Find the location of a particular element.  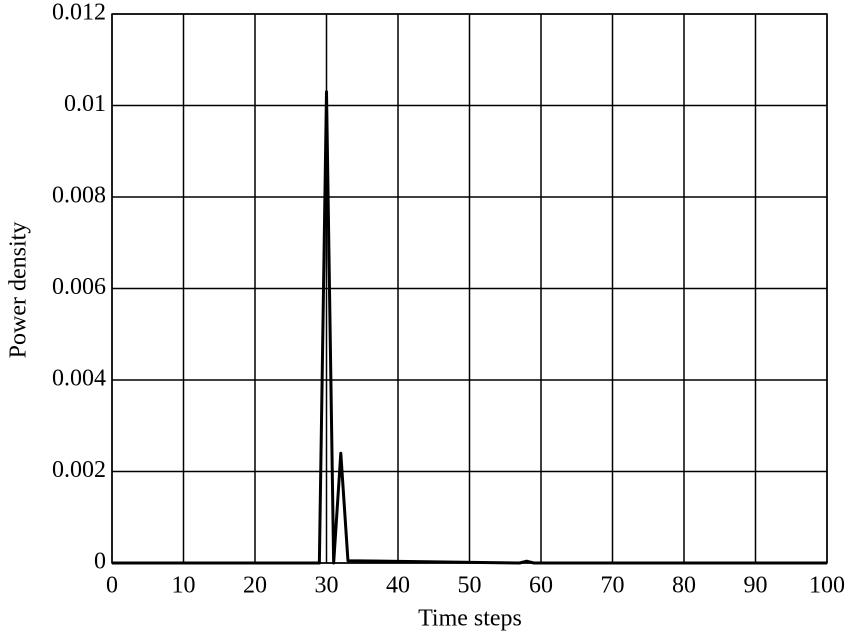

x-tick-label: 70 is located at coordinates (613, 586).